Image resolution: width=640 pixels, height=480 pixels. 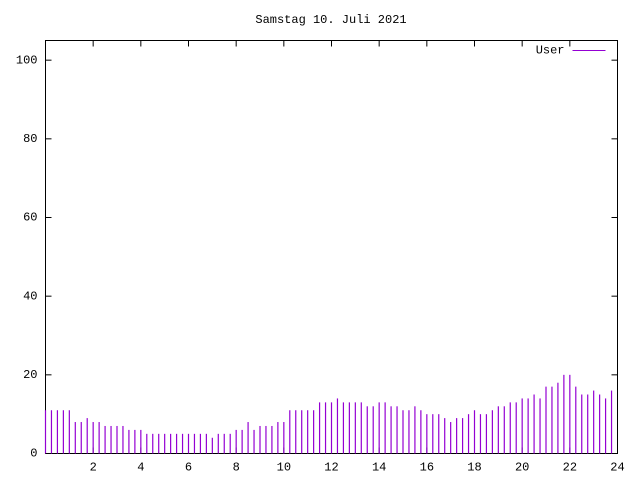 I want to click on y-tick-label: 0, so click(x=33, y=454).